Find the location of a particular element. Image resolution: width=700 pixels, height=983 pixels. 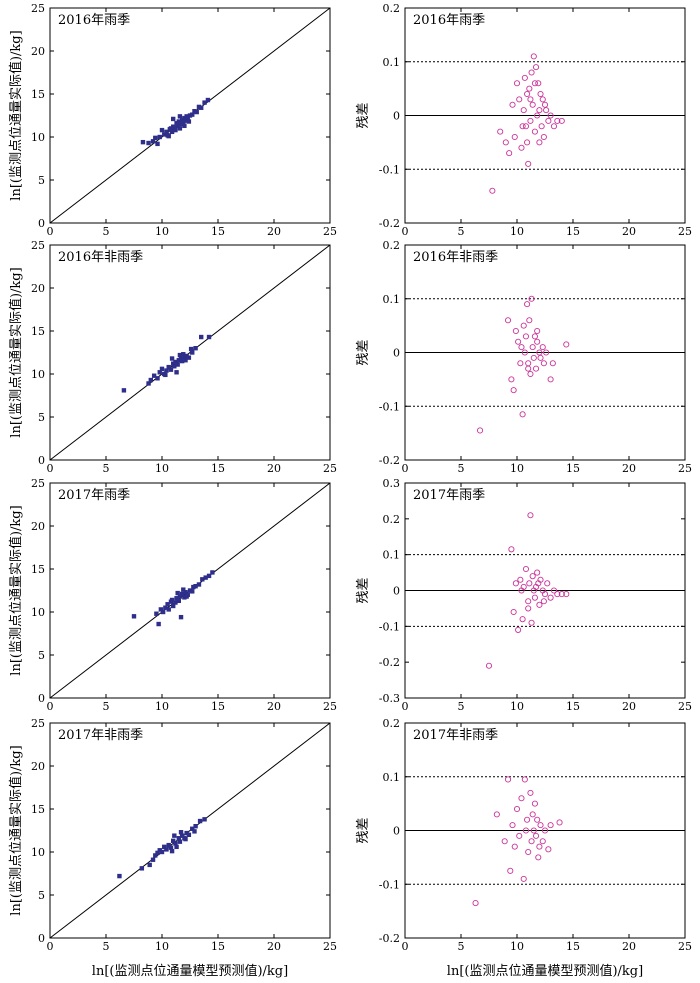

y-tick-label: 15 is located at coordinates (38, 569).